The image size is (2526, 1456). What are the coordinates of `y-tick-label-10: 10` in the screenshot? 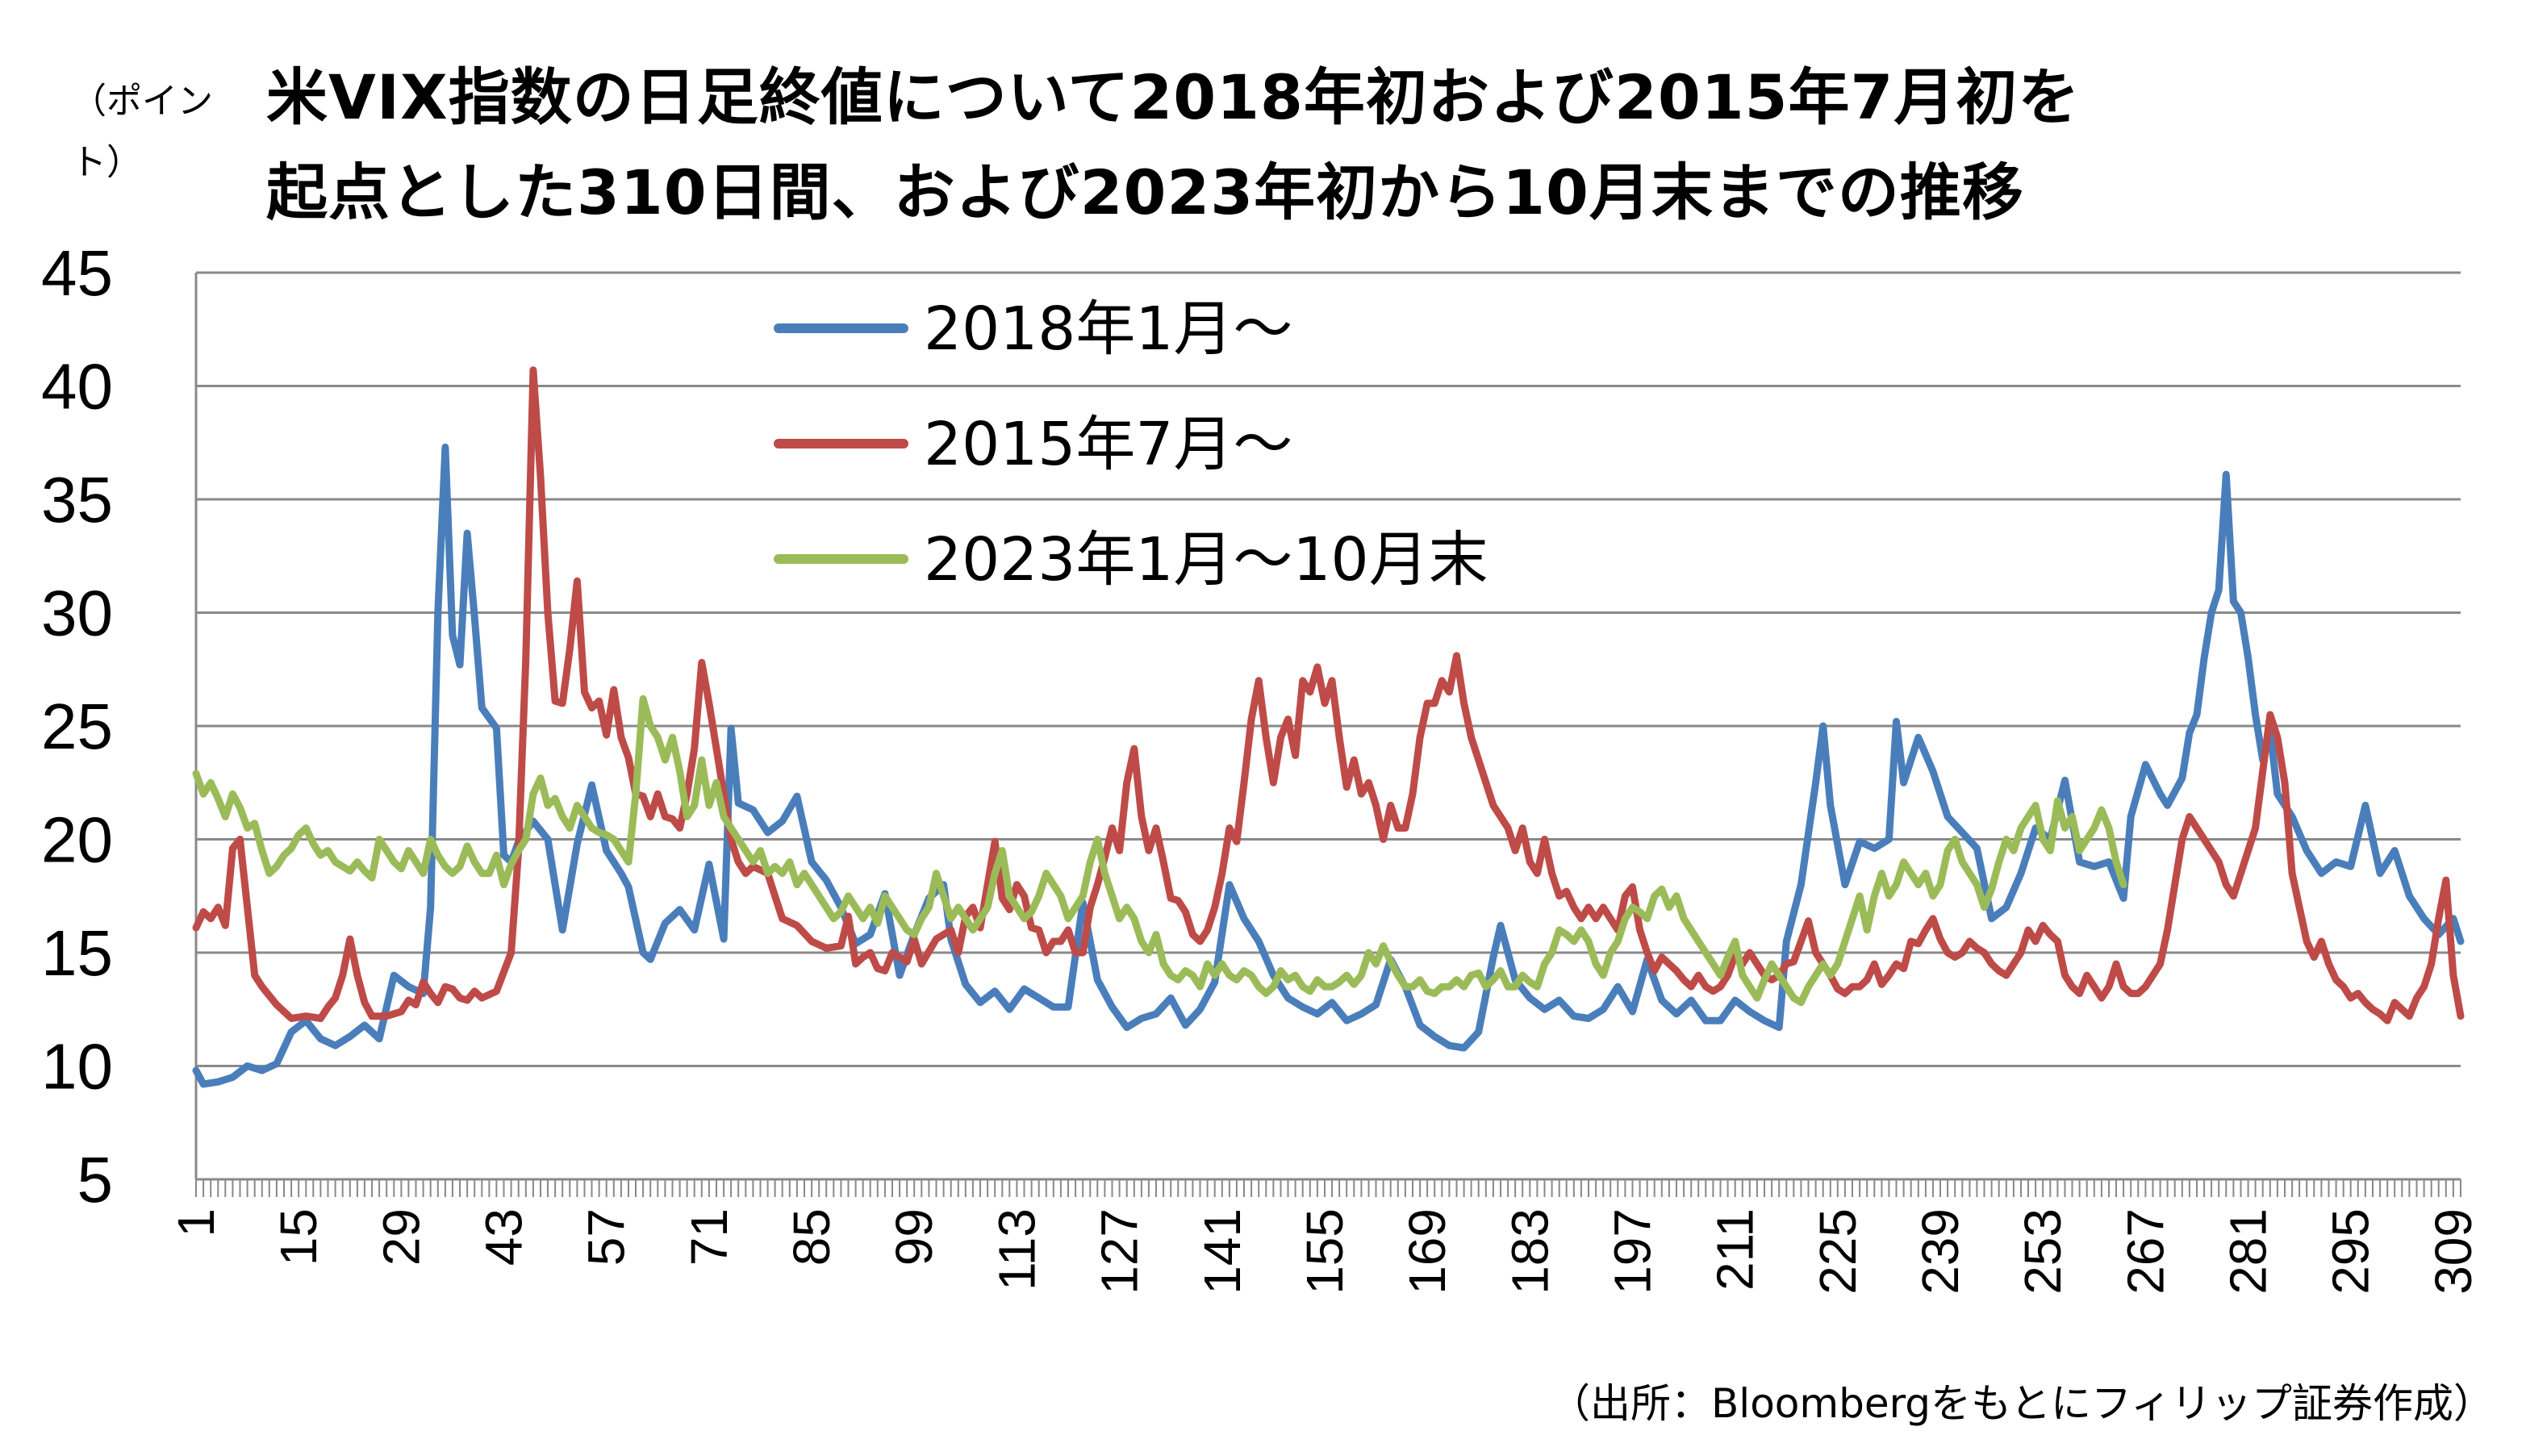 It's located at (77, 1067).